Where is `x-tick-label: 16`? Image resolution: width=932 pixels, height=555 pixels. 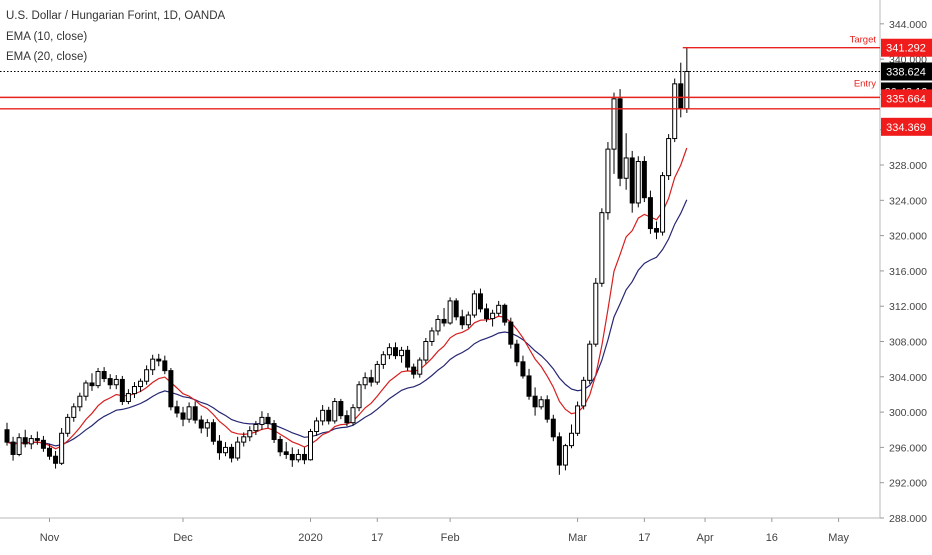 x-tick-label: 16 is located at coordinates (772, 538).